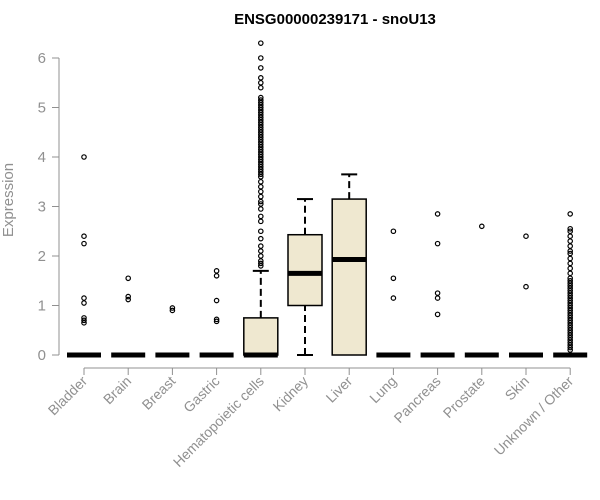  Describe the element at coordinates (534, 416) in the screenshot. I see `x-tick-label: Unknown / Other` at that location.